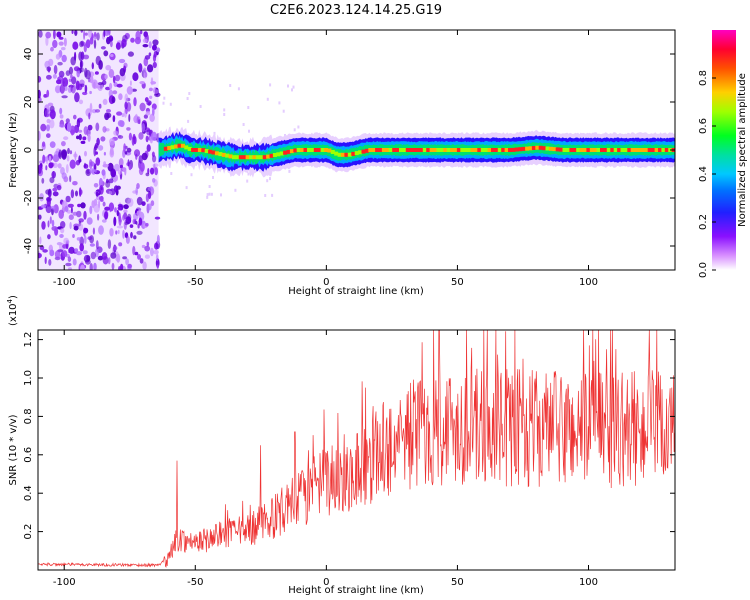 This screenshot has width=750, height=600. Describe the element at coordinates (28, 455) in the screenshot. I see `y-tick-label: 0.6` at that location.